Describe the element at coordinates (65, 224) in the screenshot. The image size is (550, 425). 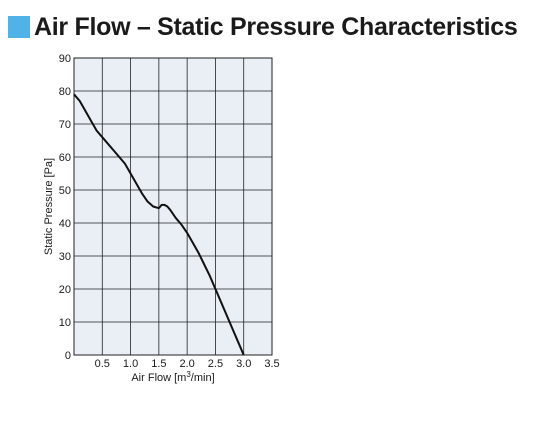
I see `y-tick-label: 40` at that location.